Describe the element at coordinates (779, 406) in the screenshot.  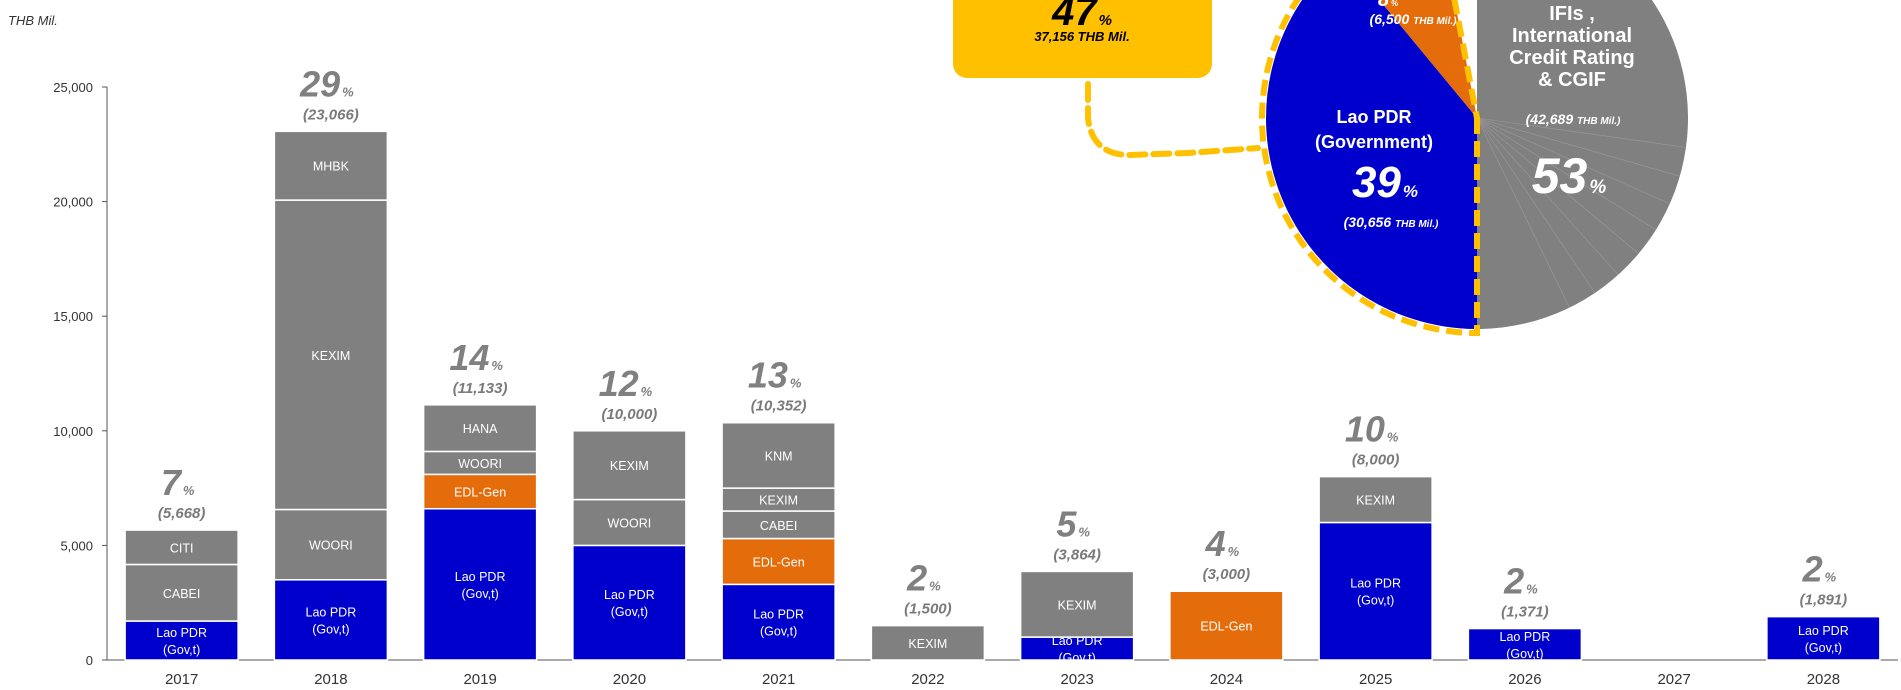
I see `bar-total-label: (10,352)` at that location.